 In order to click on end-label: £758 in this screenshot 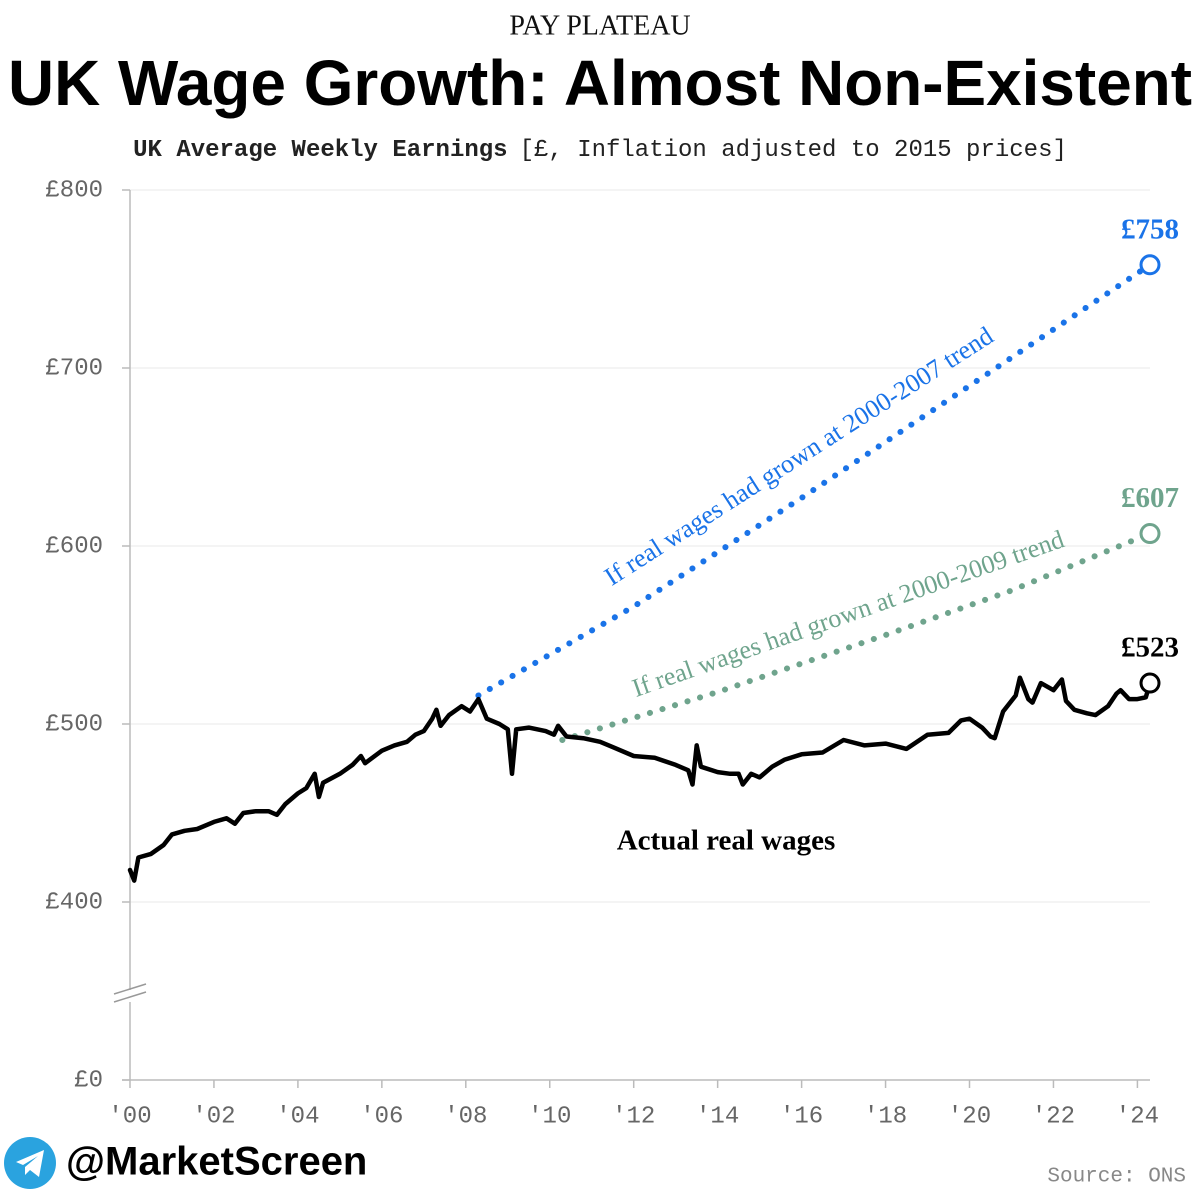, I will do `click(1150, 229)`.